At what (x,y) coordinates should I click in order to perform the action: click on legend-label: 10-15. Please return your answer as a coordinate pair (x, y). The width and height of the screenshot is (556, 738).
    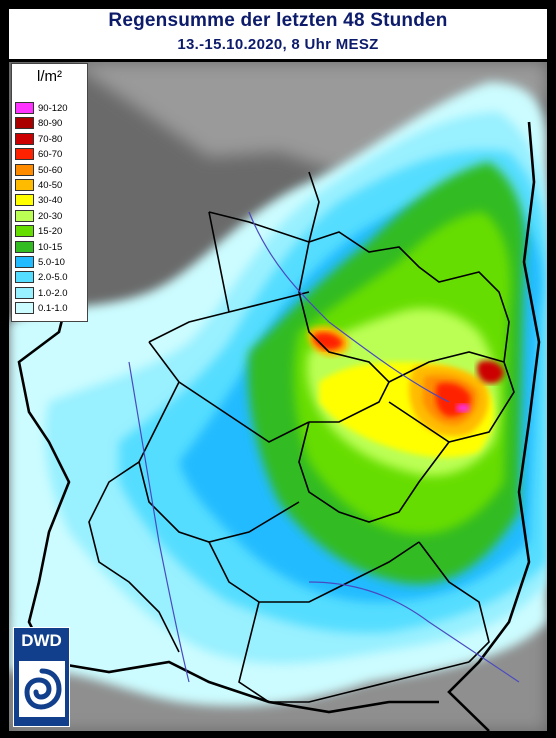
    Looking at the image, I should click on (50, 247).